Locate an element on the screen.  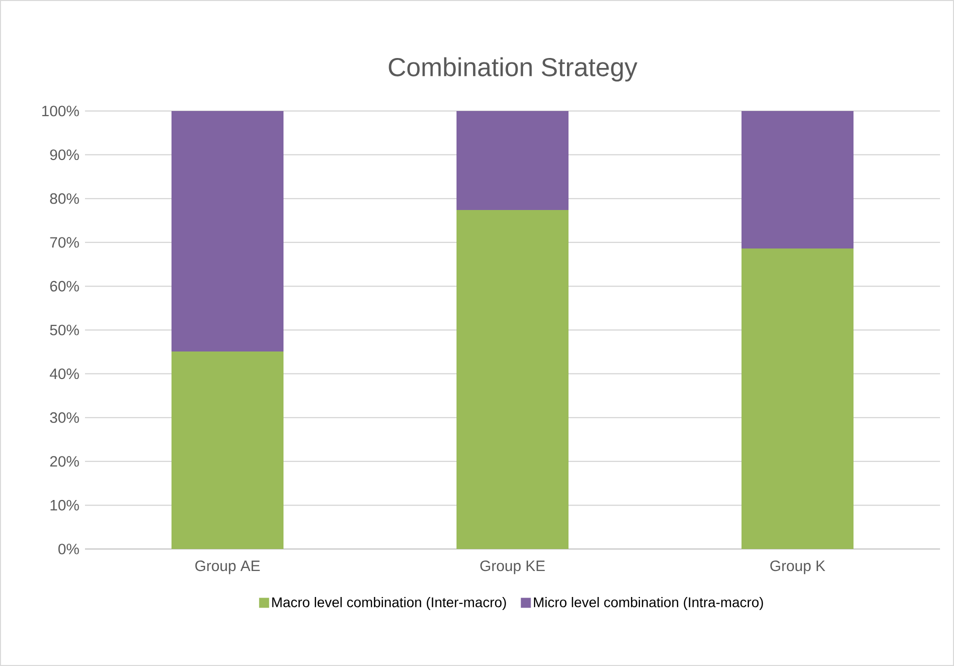
y-tick-label: 70% is located at coordinates (64, 242).